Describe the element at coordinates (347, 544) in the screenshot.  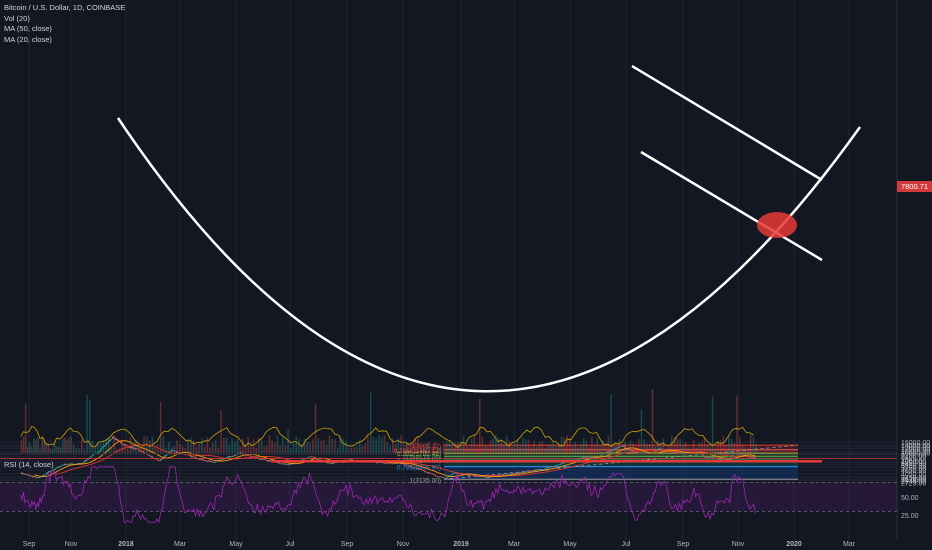
I see `x-tick-label: Sep` at that location.